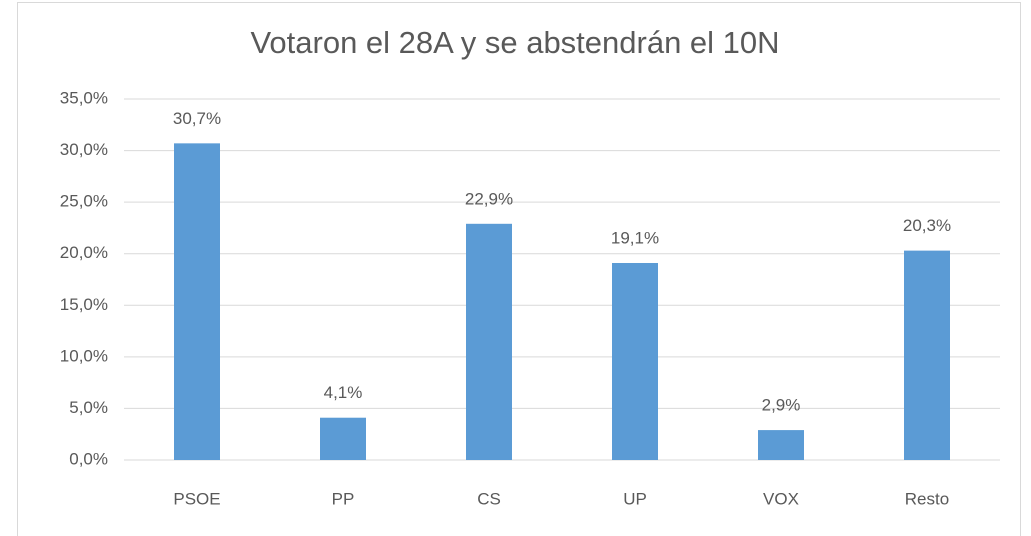 The width and height of the screenshot is (1031, 536). Describe the element at coordinates (84, 149) in the screenshot. I see `y-tick-label: 30,0%` at that location.